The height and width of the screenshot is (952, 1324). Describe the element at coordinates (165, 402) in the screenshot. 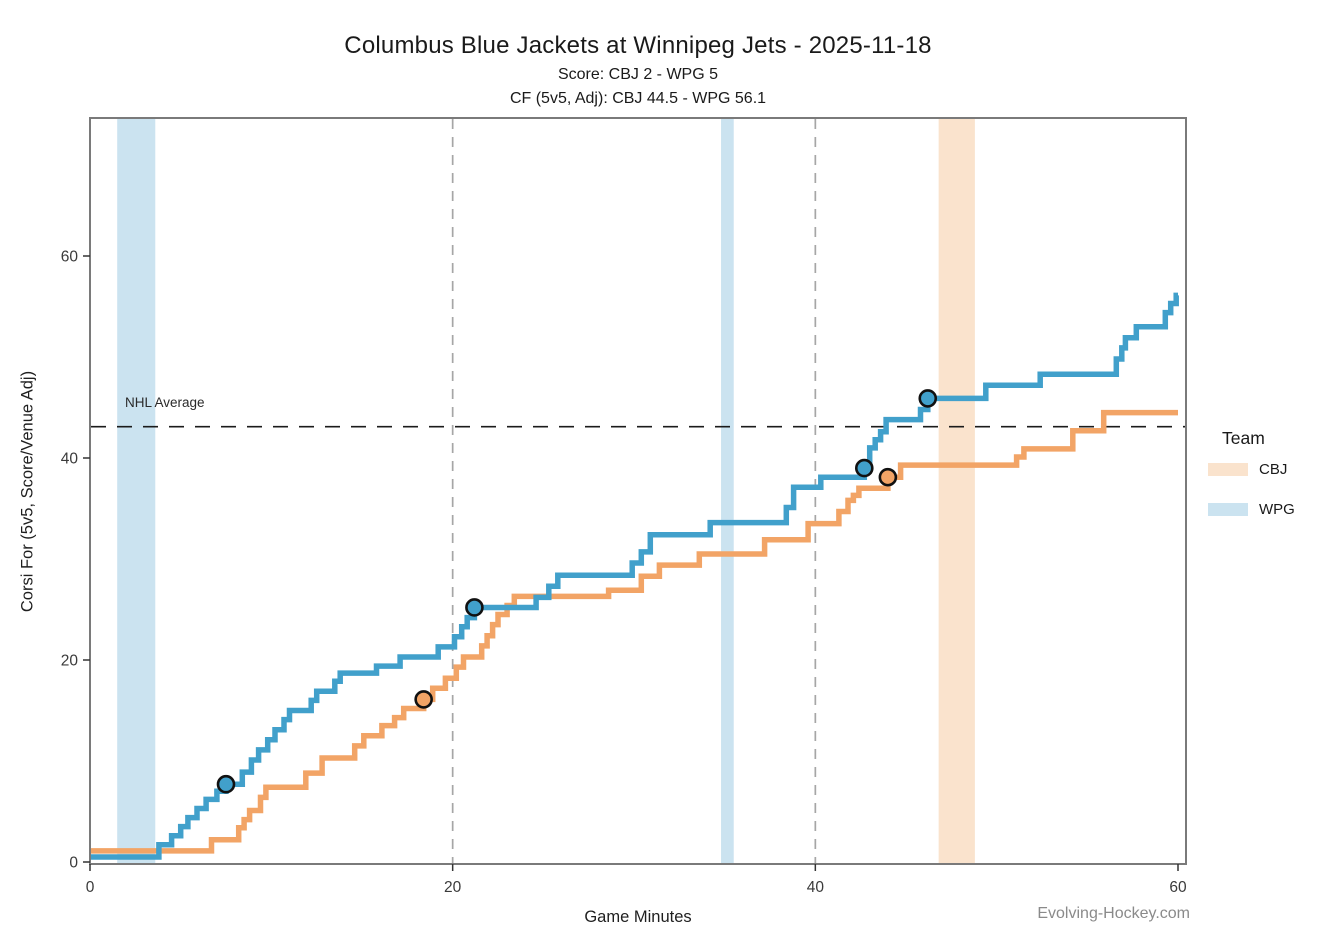

I see `nhl-average-label: NHL Average` at that location.